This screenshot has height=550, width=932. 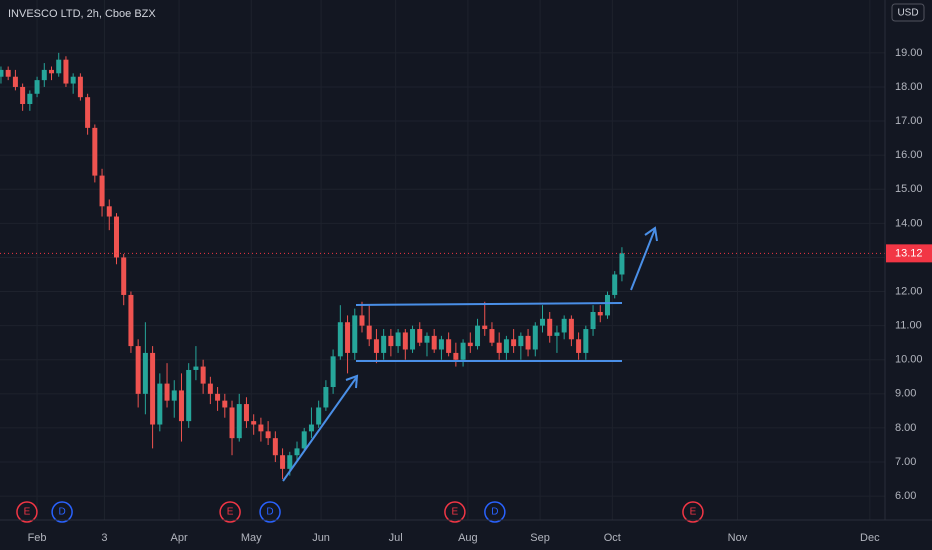 What do you see at coordinates (908, 326) in the screenshot?
I see `y-tick-label: 11.00` at bounding box center [908, 326].